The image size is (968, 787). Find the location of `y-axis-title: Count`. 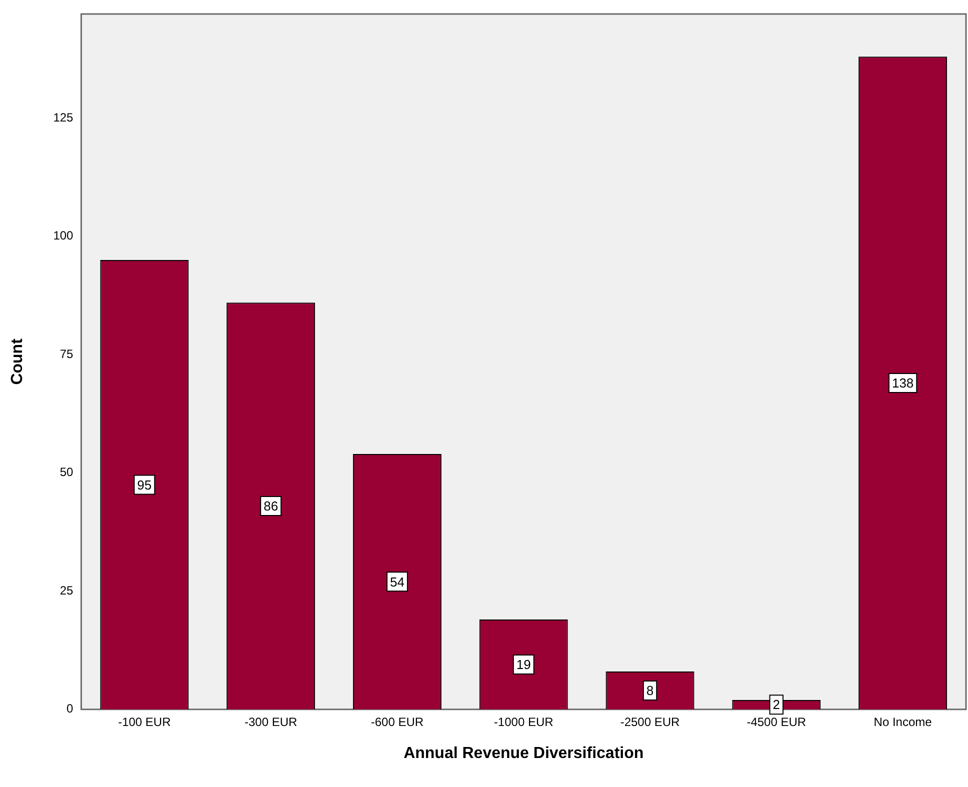

y-axis-title: Count is located at coordinates (17, 361).